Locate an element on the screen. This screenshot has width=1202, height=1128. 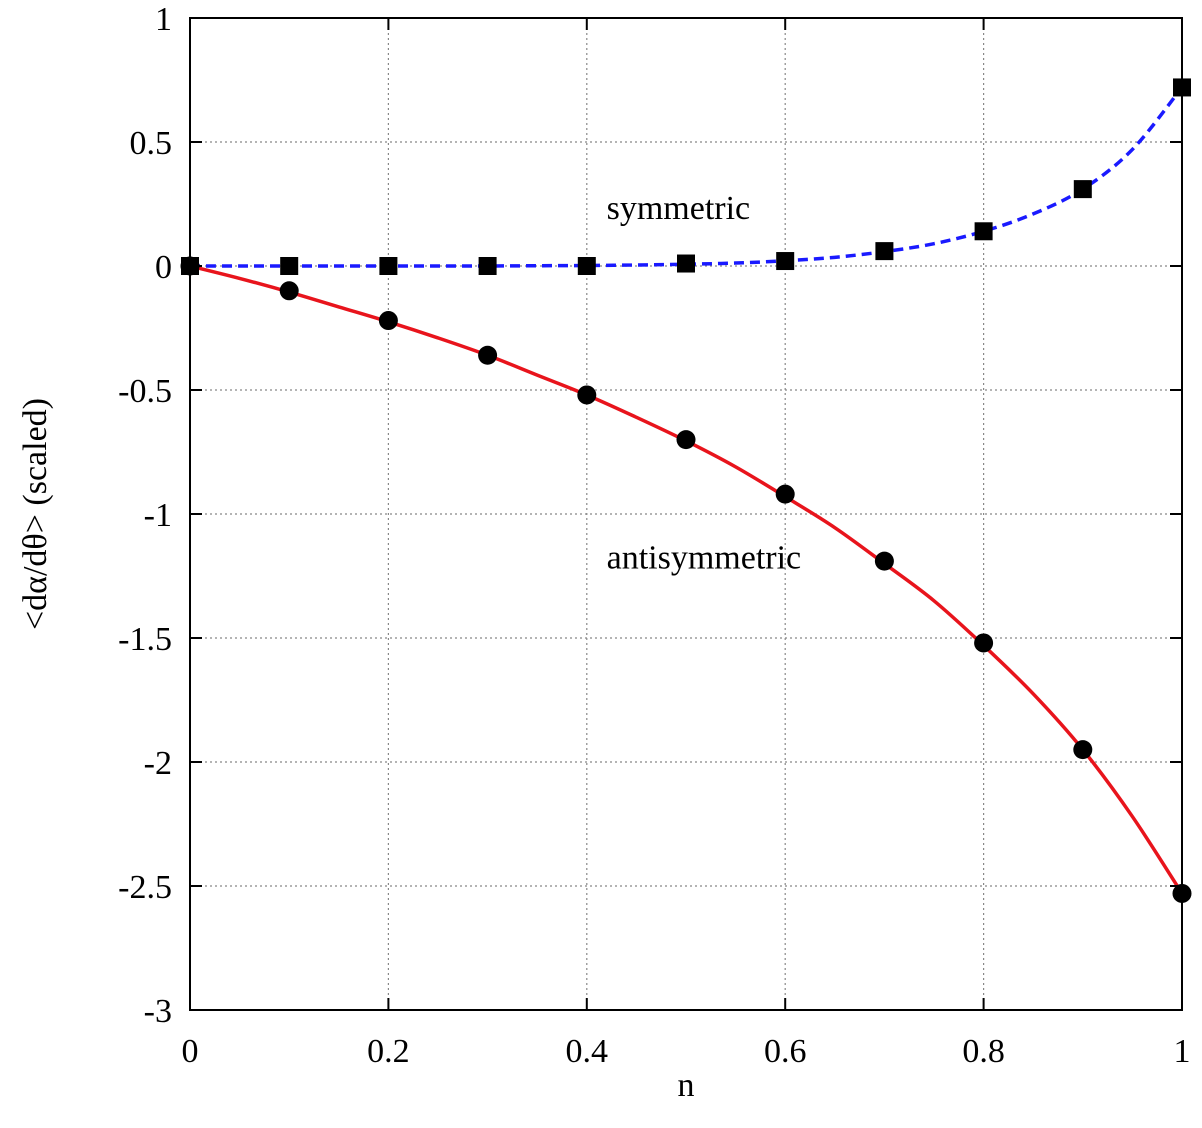
symmetric-curve is located at coordinates (686, 176).